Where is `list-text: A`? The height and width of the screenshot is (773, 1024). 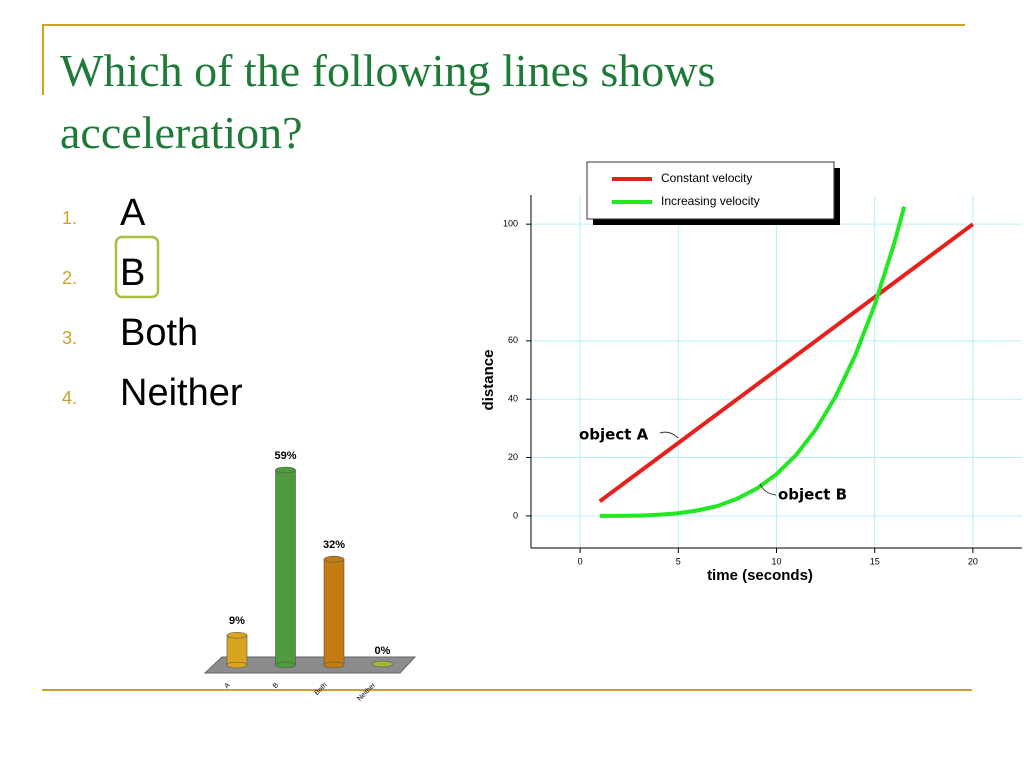
list-text: A is located at coordinates (133, 213).